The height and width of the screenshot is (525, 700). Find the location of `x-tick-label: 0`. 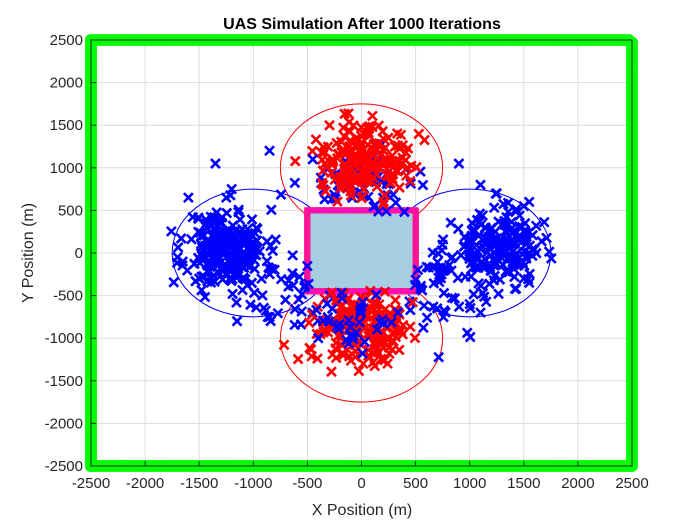

x-tick-label: 0 is located at coordinates (361, 483).